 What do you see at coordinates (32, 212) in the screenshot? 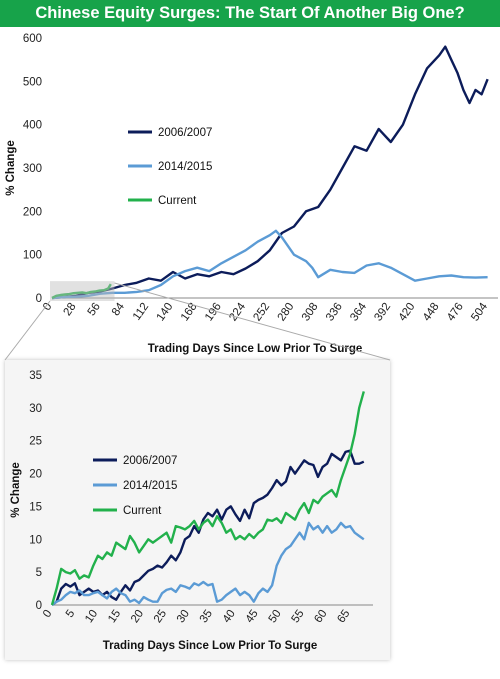
I see `y-tick-label: 200` at bounding box center [32, 212].